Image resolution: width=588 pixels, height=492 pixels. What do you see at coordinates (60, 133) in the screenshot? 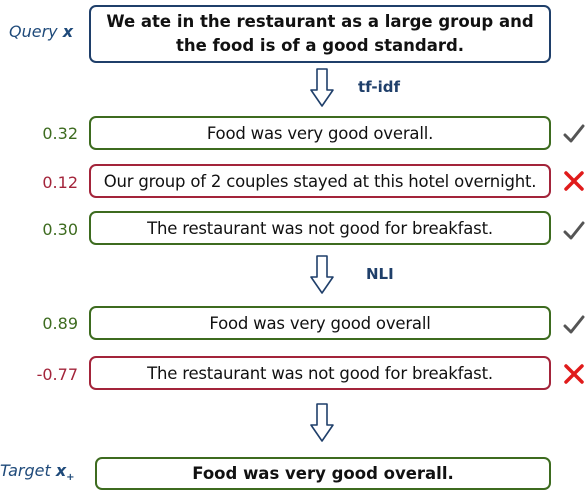
I see `retrieved-score: 0.32` at bounding box center [60, 133].